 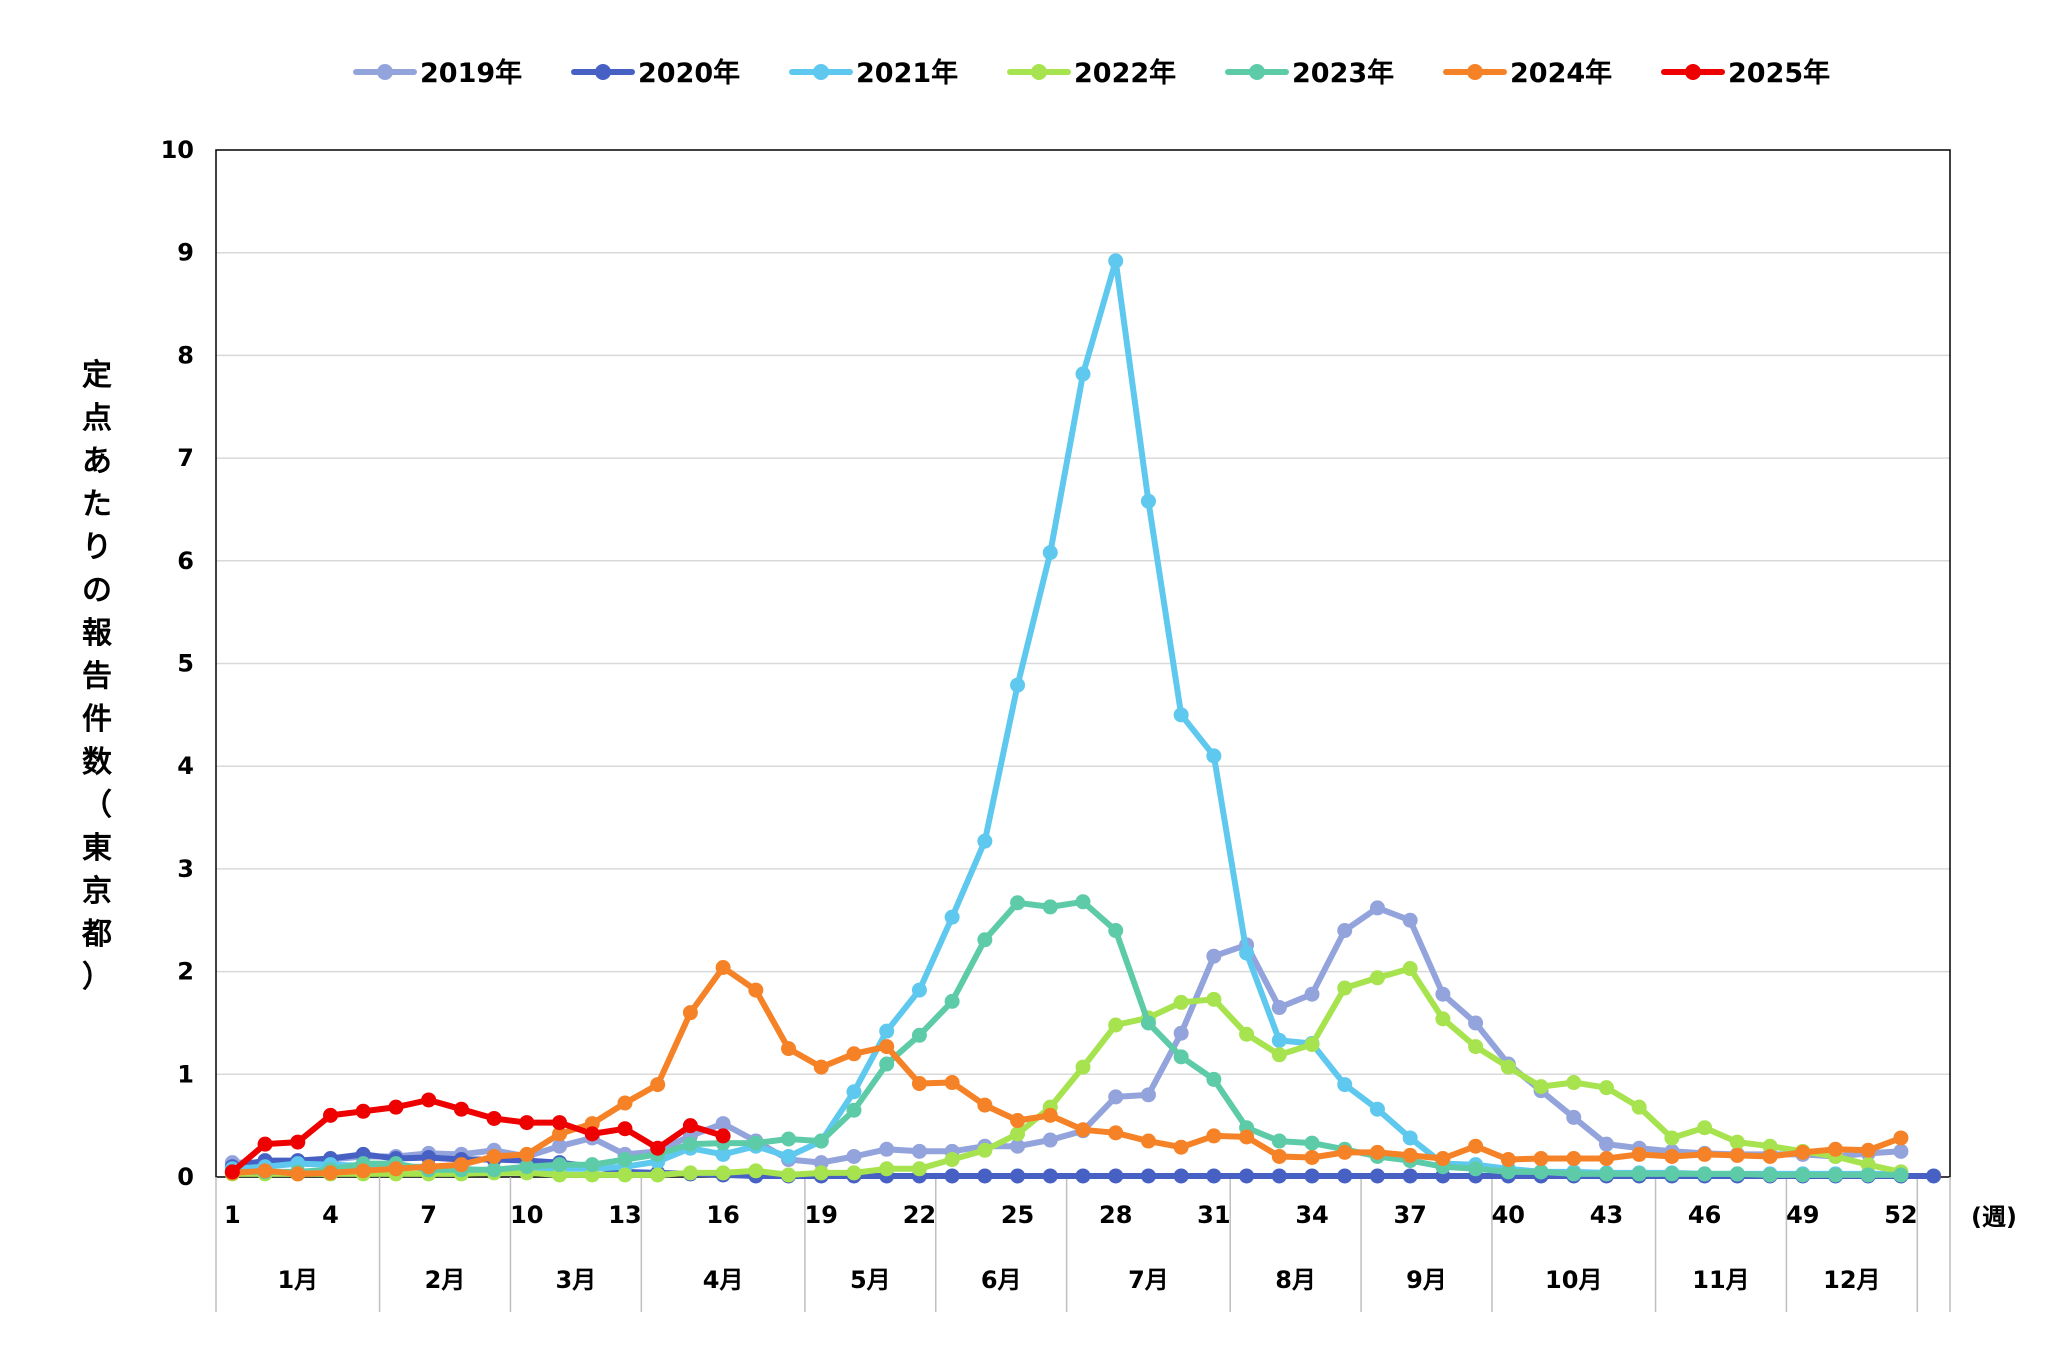 I want to click on y-tick-label: 0, so click(x=185, y=1177).